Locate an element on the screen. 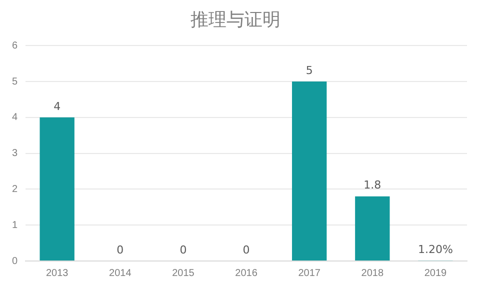 The height and width of the screenshot is (289, 481). y-tick-label: 4 is located at coordinates (15, 118).